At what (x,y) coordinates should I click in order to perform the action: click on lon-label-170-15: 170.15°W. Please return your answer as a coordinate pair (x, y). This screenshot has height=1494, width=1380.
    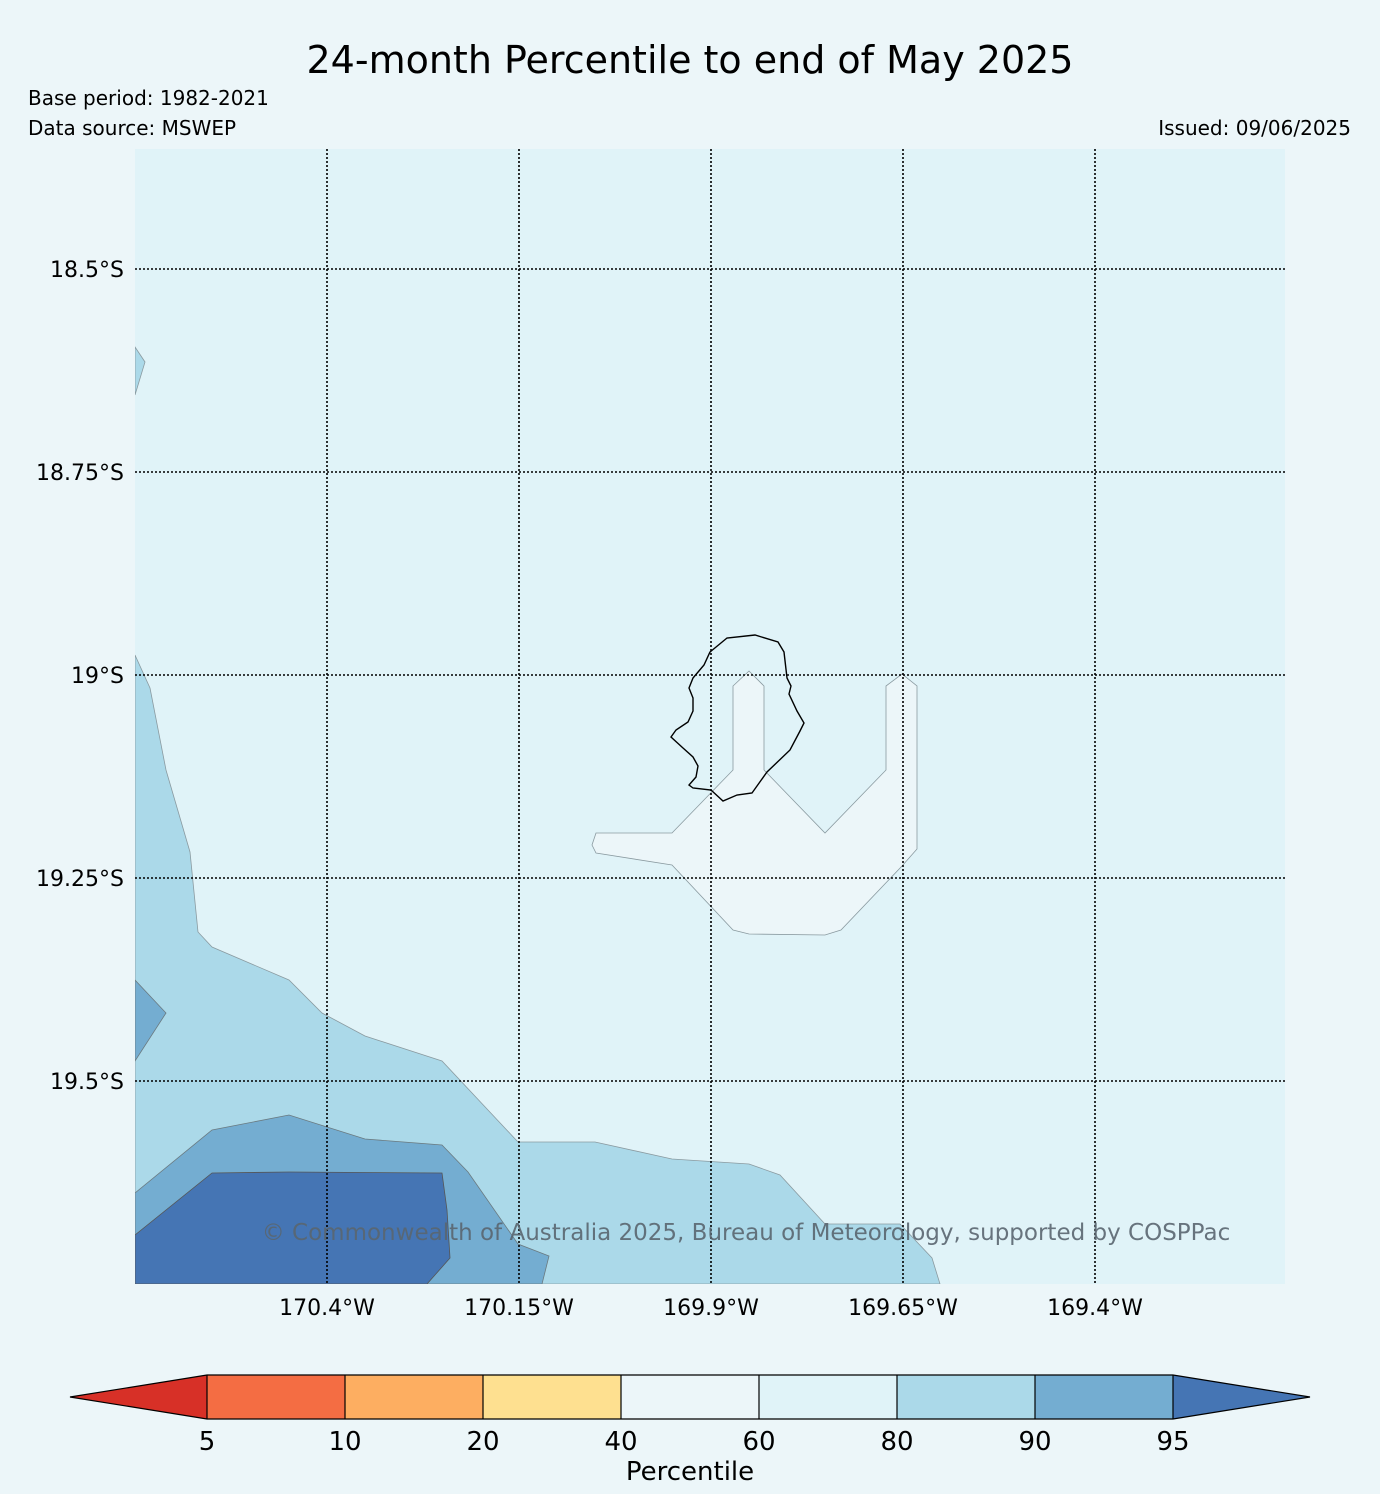
    Looking at the image, I should click on (519, 1308).